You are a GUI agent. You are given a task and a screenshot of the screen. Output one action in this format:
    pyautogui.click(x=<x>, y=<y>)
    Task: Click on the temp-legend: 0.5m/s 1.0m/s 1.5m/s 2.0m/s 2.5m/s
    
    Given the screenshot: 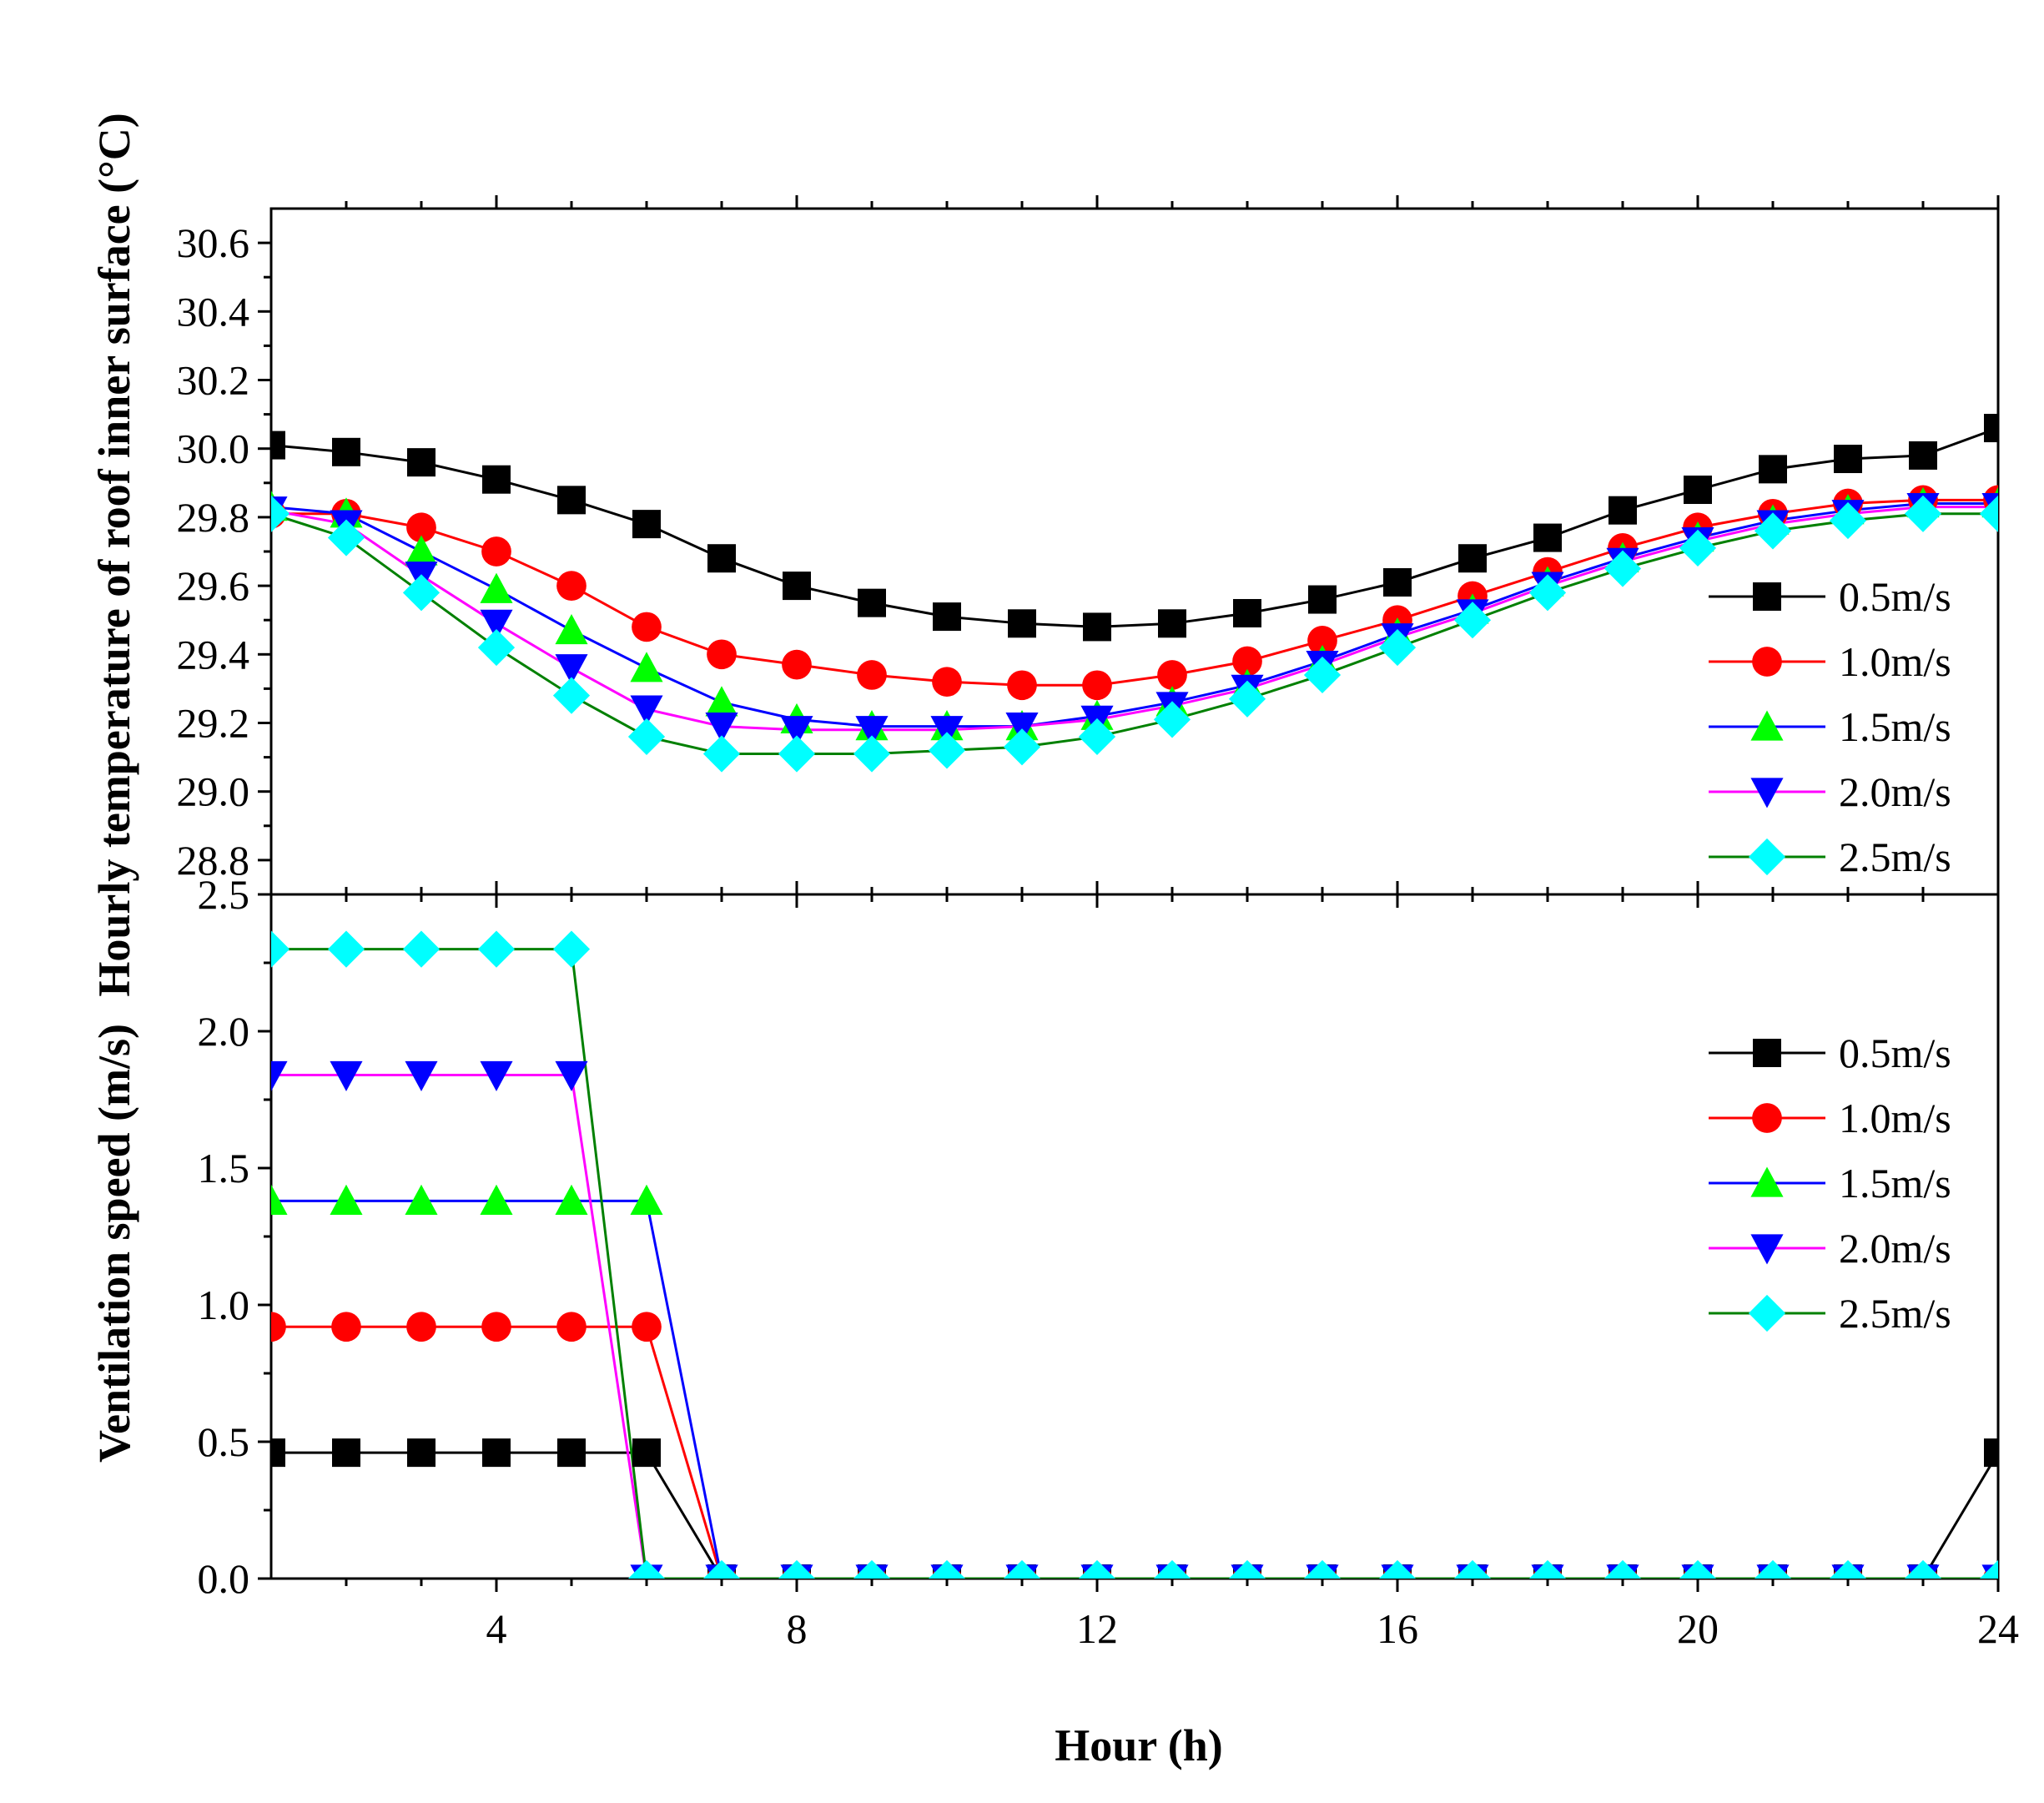 What is the action you would take?
    pyautogui.click(x=1830, y=726)
    